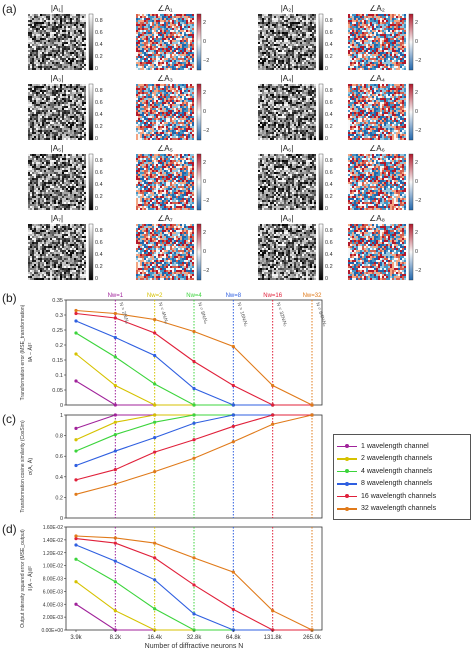  Describe the element at coordinates (59, 346) in the screenshot. I see `y-tick-label: 0.2` at that location.